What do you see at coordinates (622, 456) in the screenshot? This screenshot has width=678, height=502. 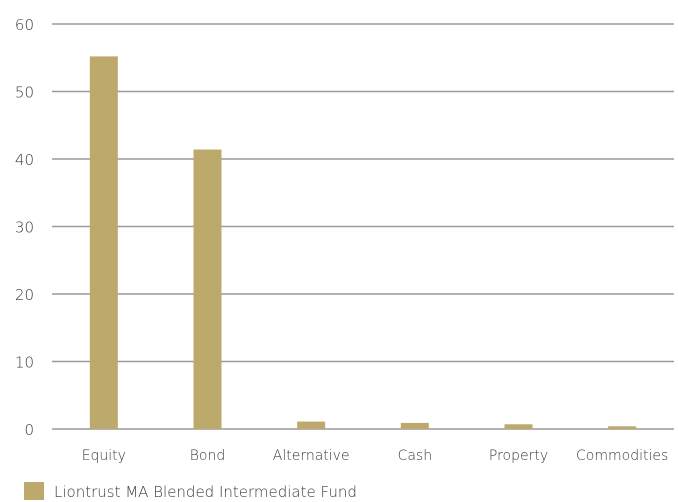 I see `x-tick-label: Commodities` at bounding box center [622, 456].